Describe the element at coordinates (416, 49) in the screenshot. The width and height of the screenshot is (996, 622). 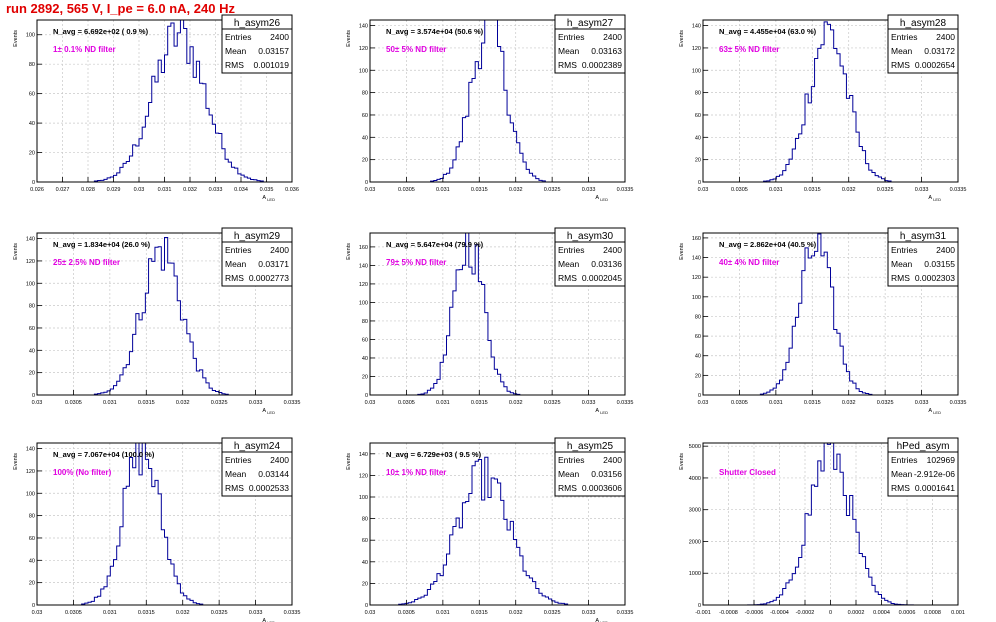
I see `filter-annotation: 50± 5% ND filter` at that location.